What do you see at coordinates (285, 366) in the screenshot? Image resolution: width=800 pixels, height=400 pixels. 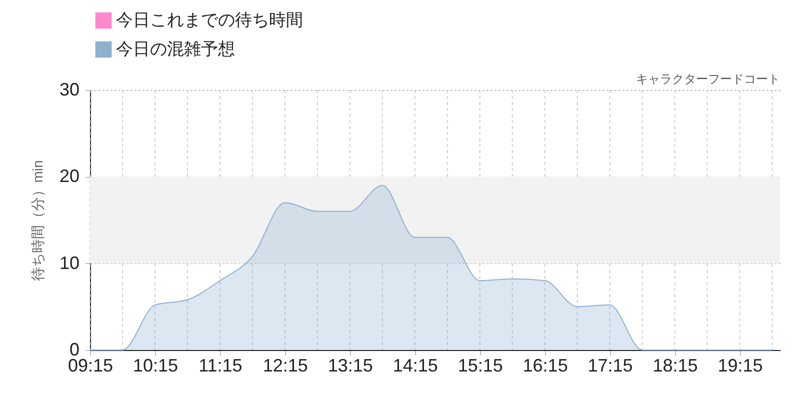 I see `x-tick-label: 12:15` at bounding box center [285, 366].